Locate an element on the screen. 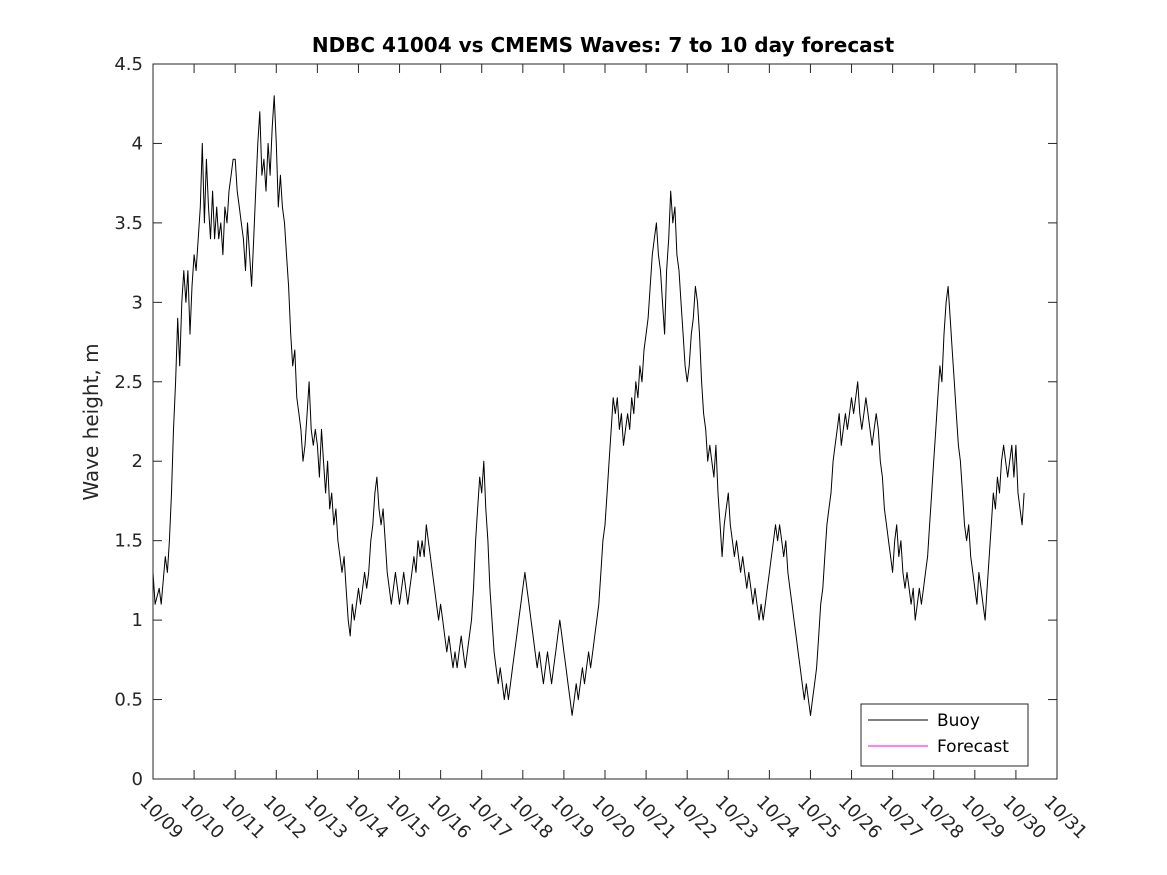  y-tick-label: 1 is located at coordinates (137, 620).